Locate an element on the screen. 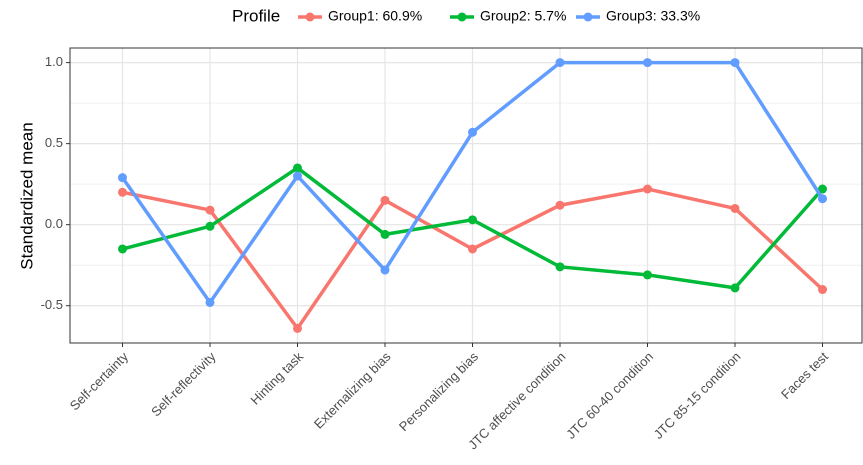  x-tick-label: Hinting task is located at coordinates (276, 378).